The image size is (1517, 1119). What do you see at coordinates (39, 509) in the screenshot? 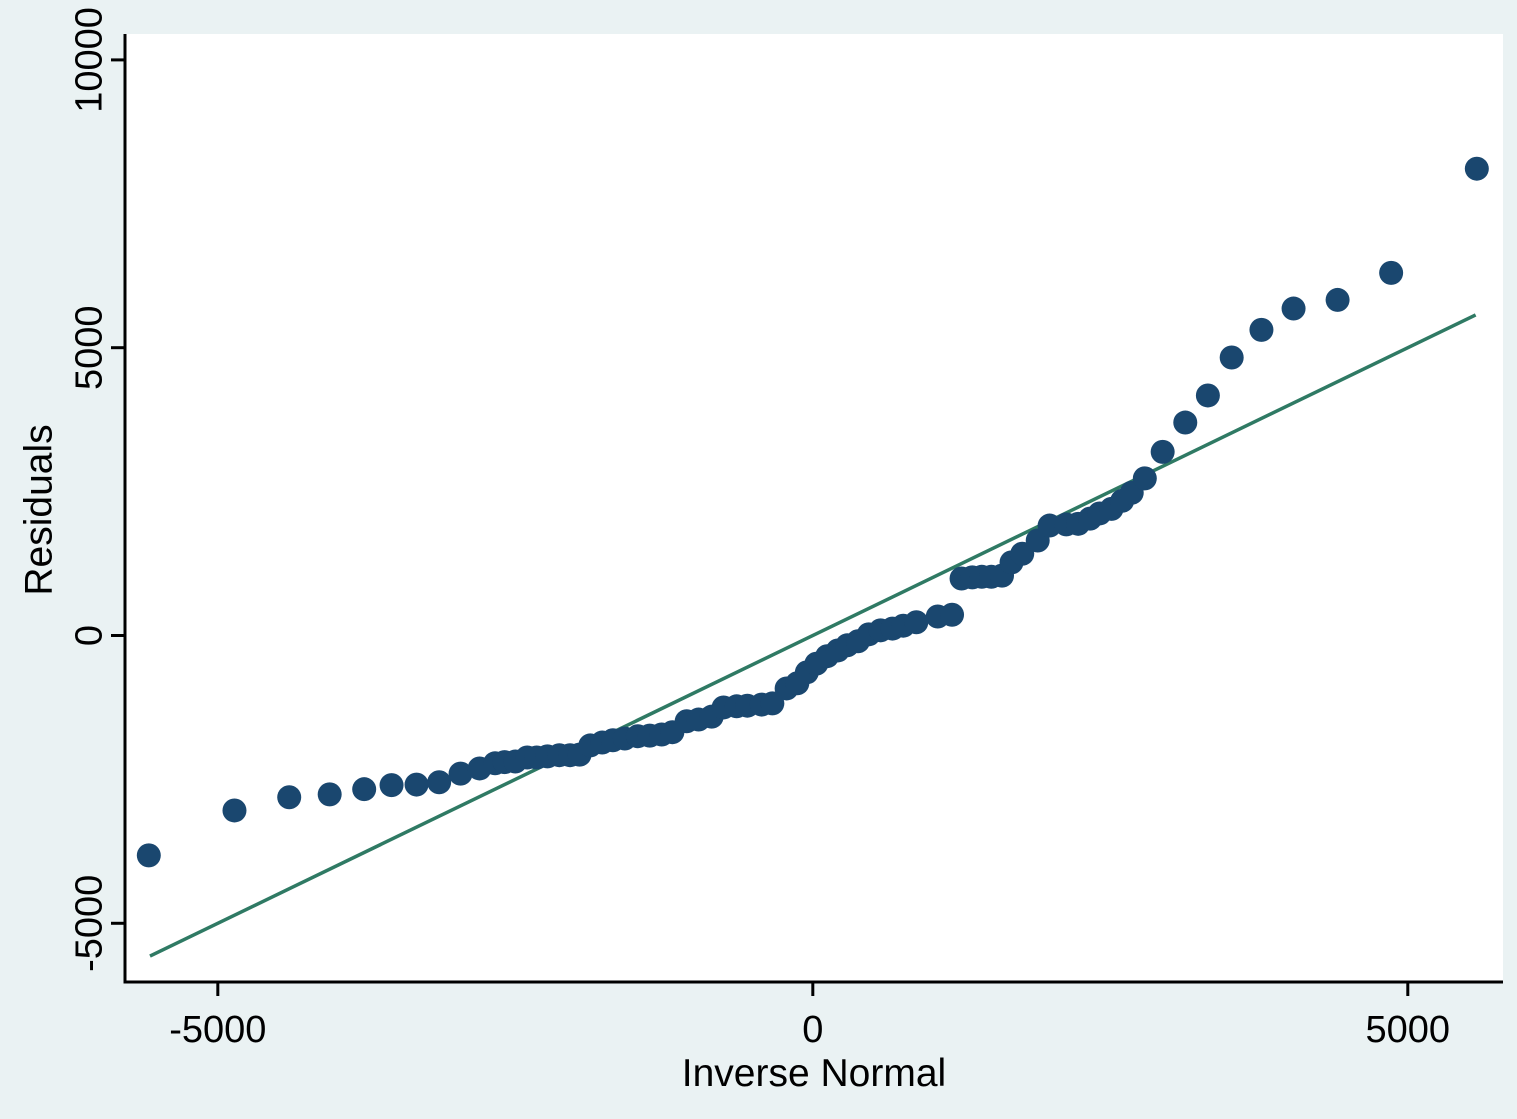
I see `y-axis-title: Residuals` at bounding box center [39, 509].